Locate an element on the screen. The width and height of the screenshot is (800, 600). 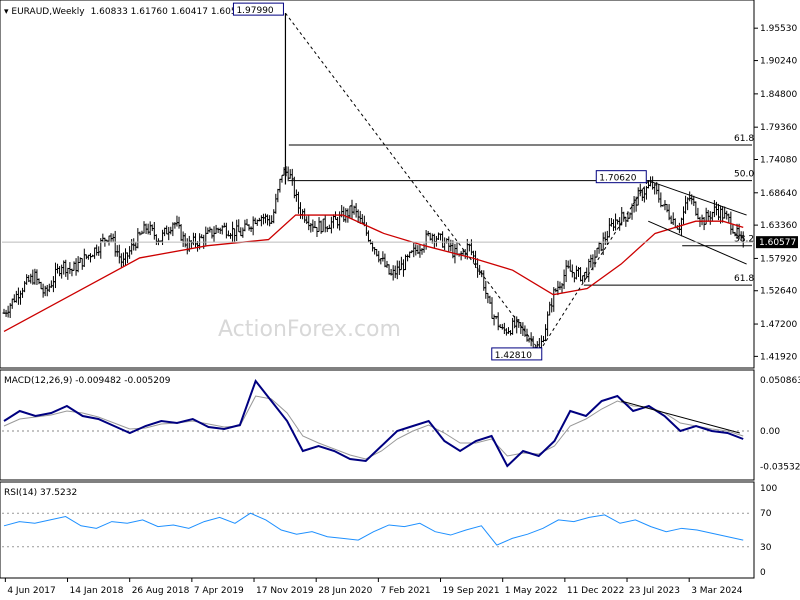
rsi-tick-label: 70 is located at coordinates (766, 514).